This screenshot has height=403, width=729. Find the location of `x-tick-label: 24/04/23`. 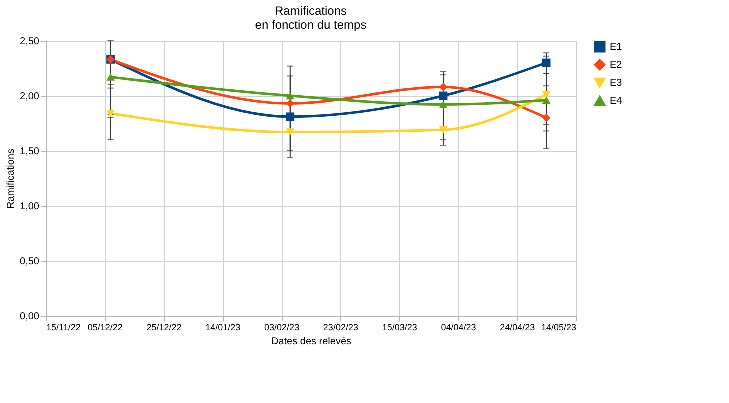

x-tick-label: 24/04/23 is located at coordinates (518, 327).